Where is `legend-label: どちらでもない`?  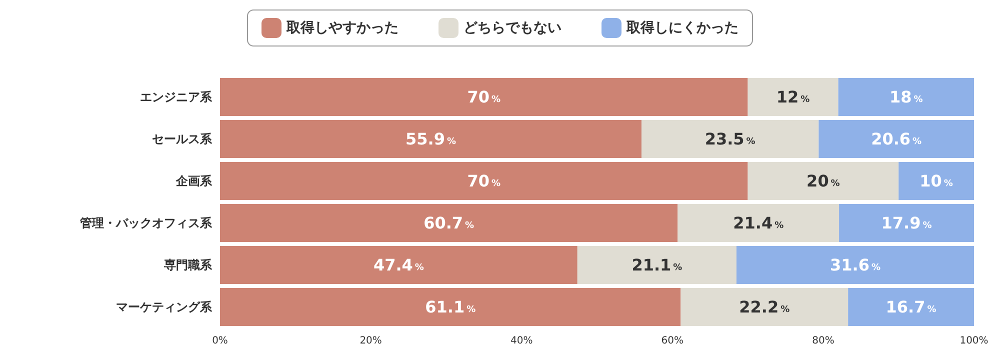 legend-label: どちらでもない is located at coordinates (513, 28).